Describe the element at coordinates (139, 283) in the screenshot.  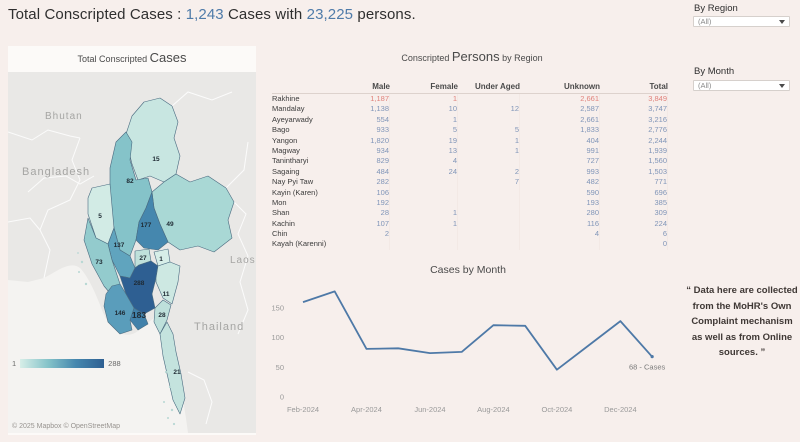
I see `map-label-bago: 288` at that location.